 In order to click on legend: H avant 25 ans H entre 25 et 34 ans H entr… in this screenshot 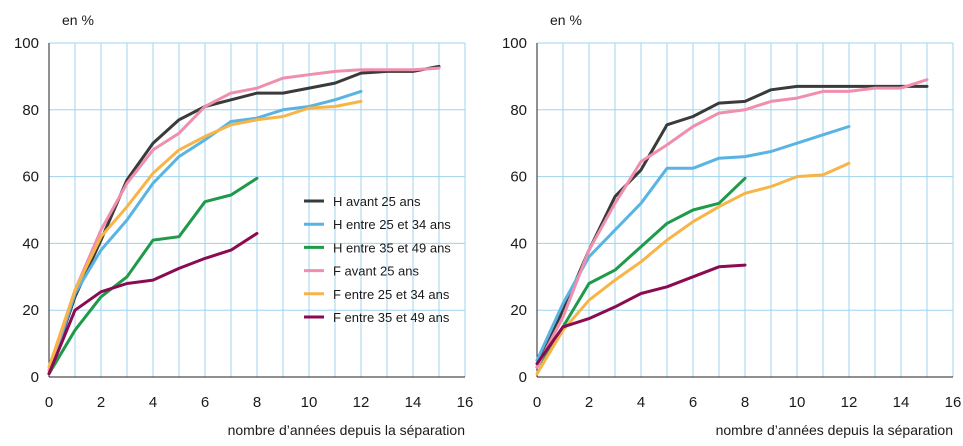, I will do `click(377, 259)`.